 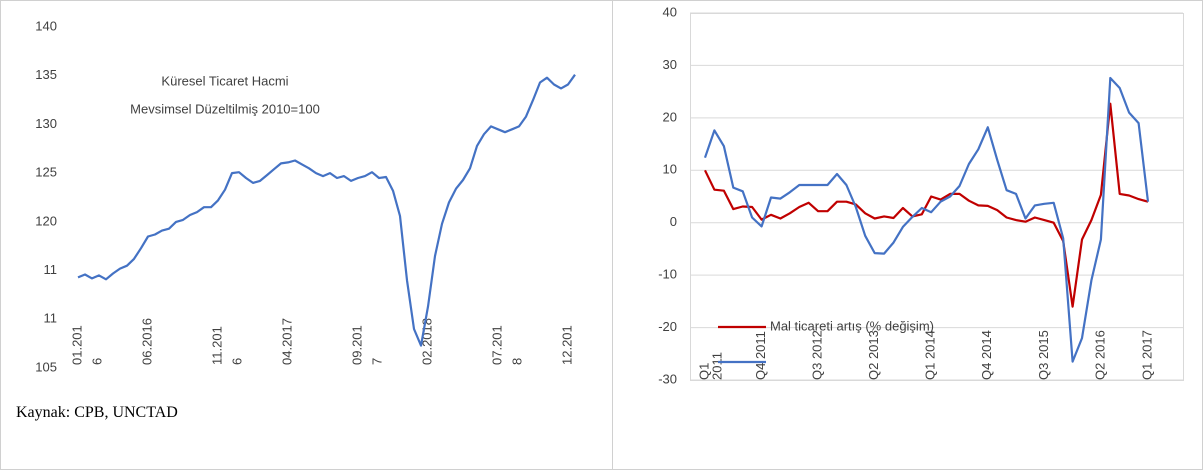 What do you see at coordinates (376, 361) in the screenshot?
I see `x-tick-label: 7` at bounding box center [376, 361].